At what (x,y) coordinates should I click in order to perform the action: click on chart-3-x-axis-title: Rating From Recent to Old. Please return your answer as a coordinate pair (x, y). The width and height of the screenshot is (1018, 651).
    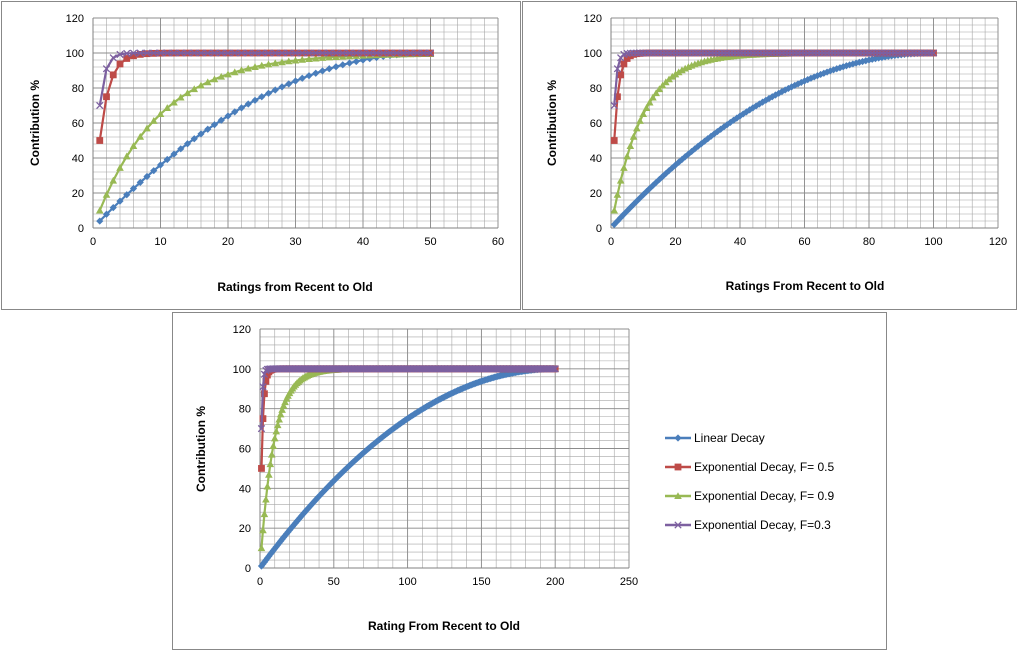
    Looking at the image, I should click on (444, 626).